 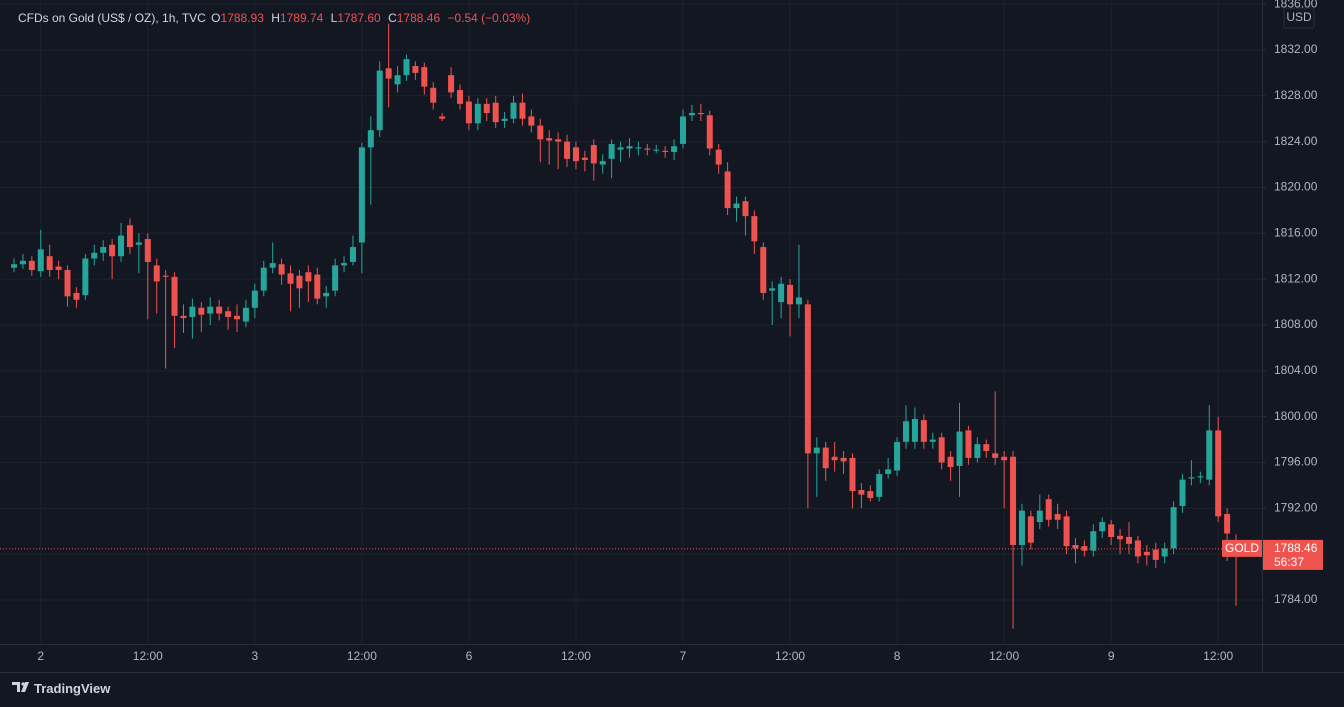 I want to click on y-tick-label: 1808.00, so click(x=1296, y=324).